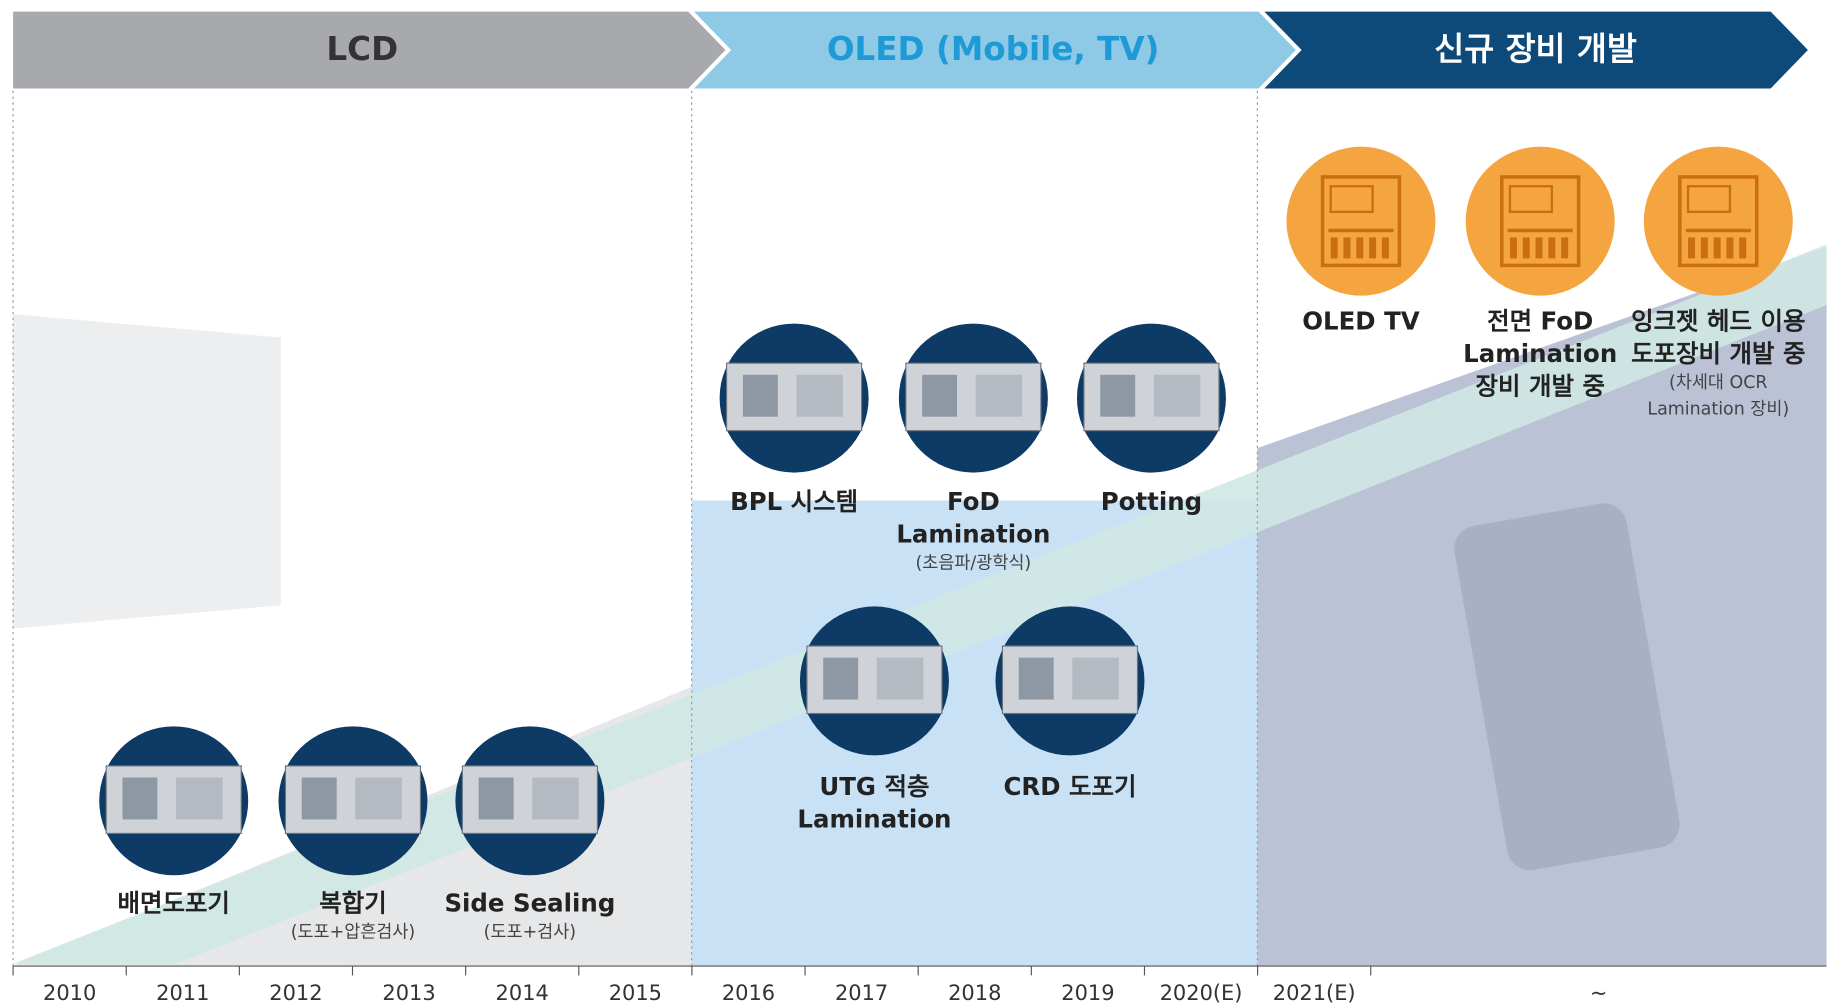 The height and width of the screenshot is (1008, 1828). Describe the element at coordinates (1151, 501) in the screenshot. I see `item-label: Potting` at that location.